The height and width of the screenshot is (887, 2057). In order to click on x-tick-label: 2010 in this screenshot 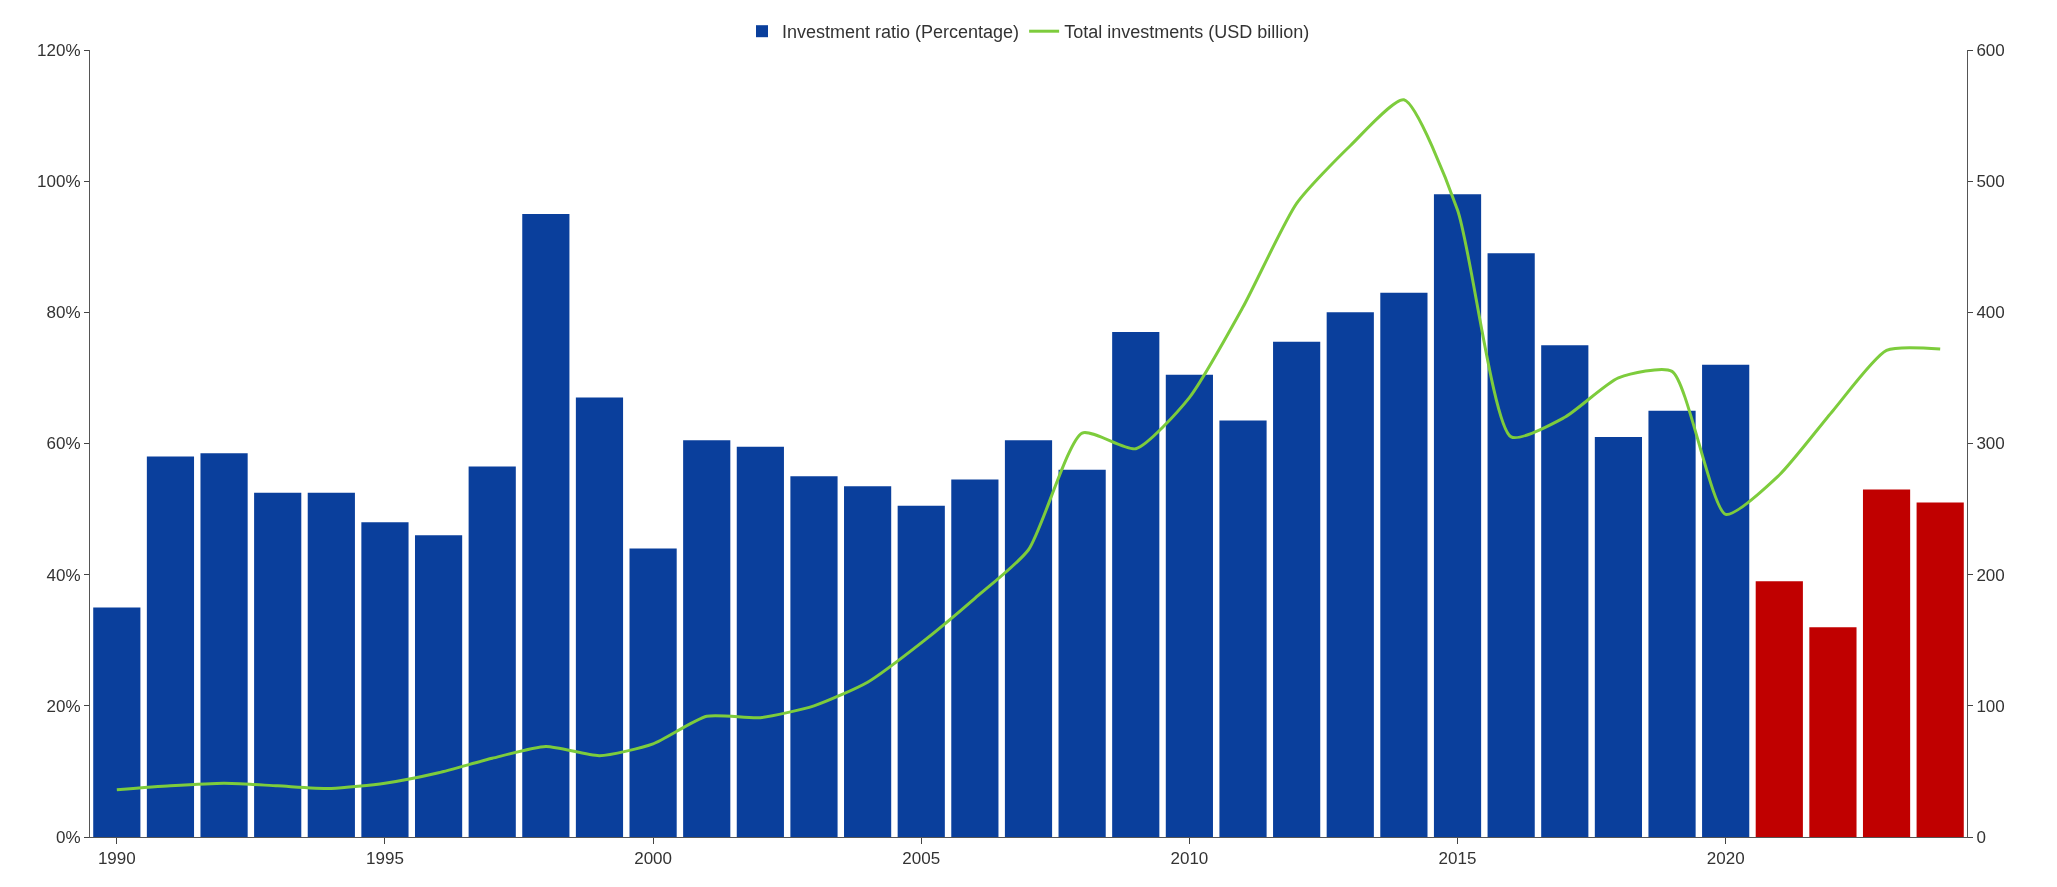, I will do `click(1189, 859)`.